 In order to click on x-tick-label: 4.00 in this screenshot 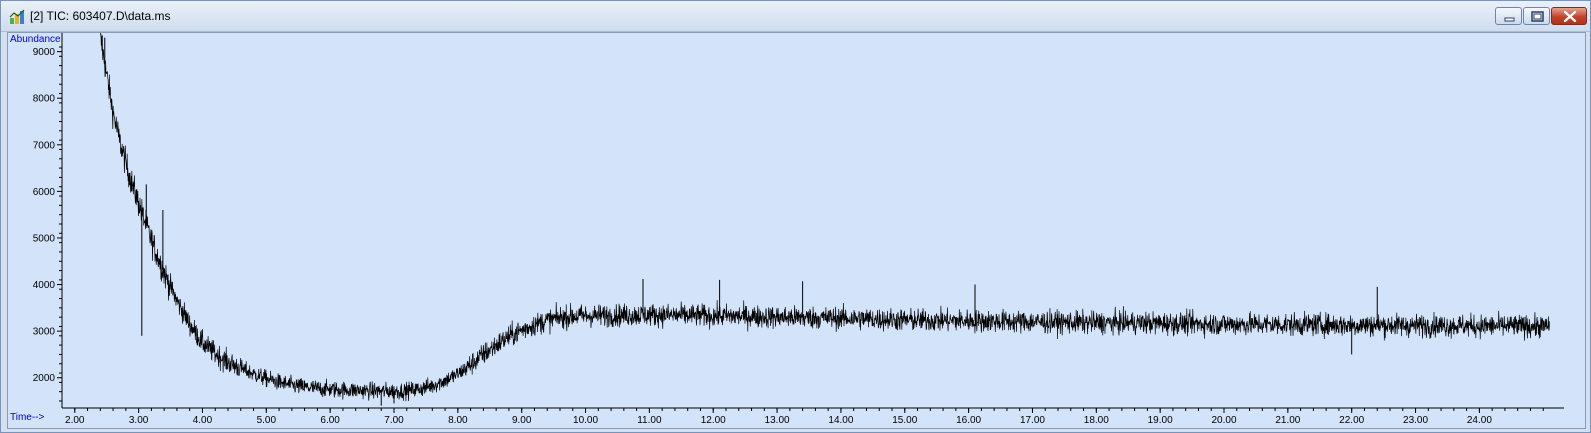, I will do `click(203, 420)`.